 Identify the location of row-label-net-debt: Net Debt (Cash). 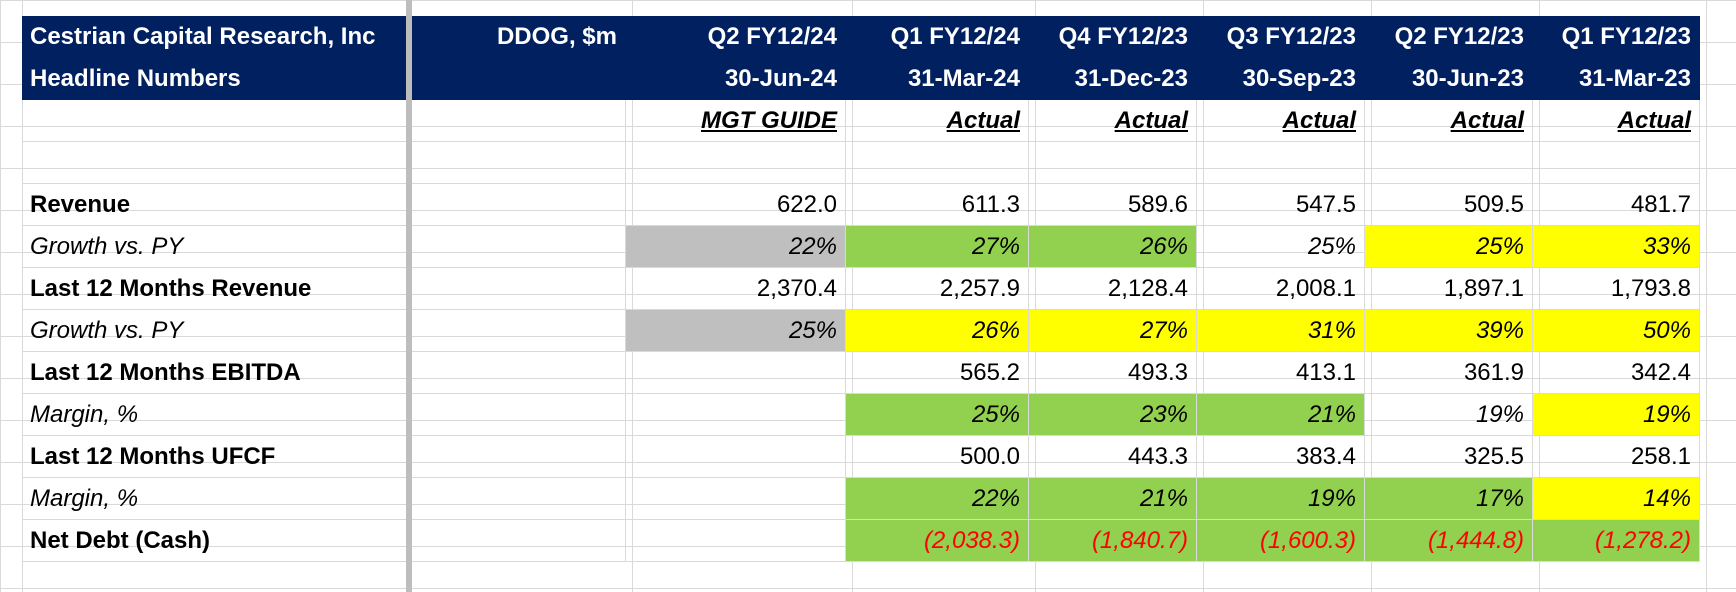
(217, 541).